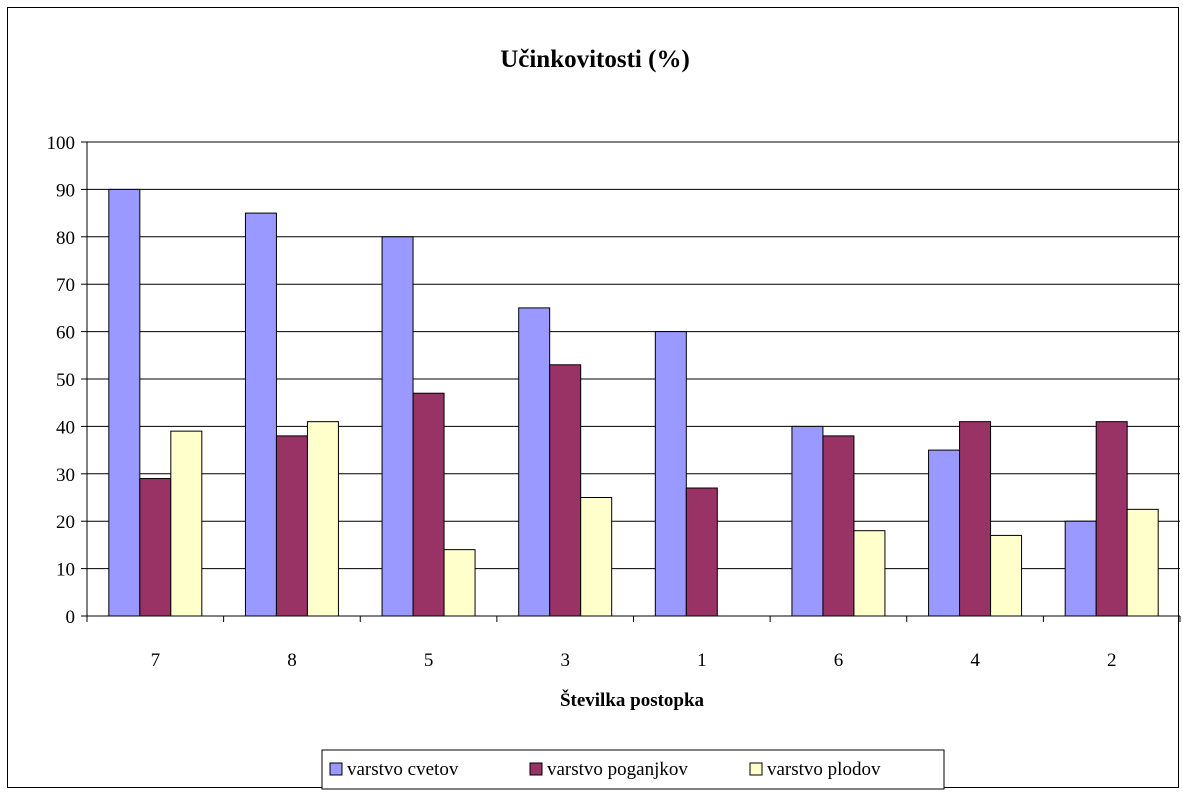  I want to click on x-tick-label: 6, so click(839, 660).